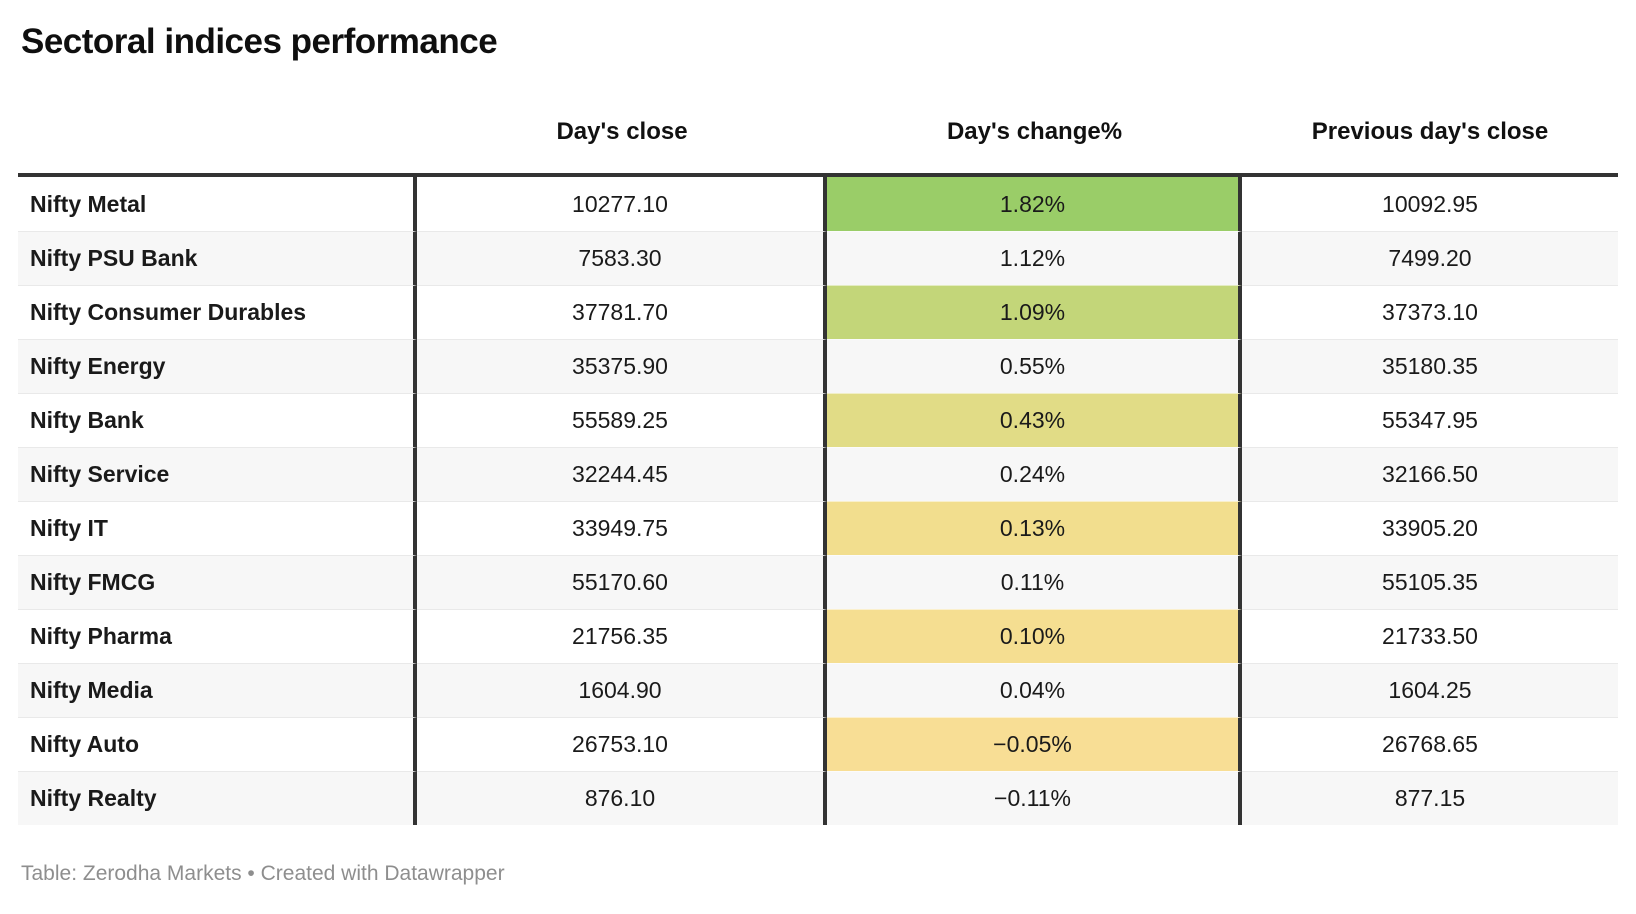  Describe the element at coordinates (1430, 258) in the screenshot. I see `previous-days-close-cell: 7499.20` at that location.